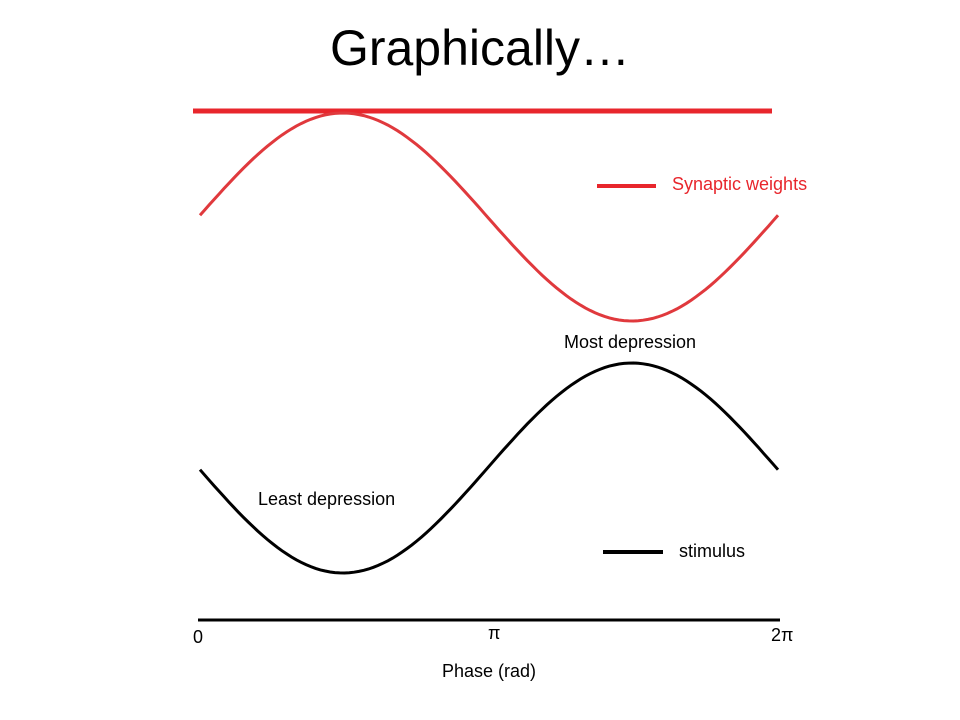  What do you see at coordinates (327, 499) in the screenshot?
I see `least-depression-label: Least depression` at bounding box center [327, 499].